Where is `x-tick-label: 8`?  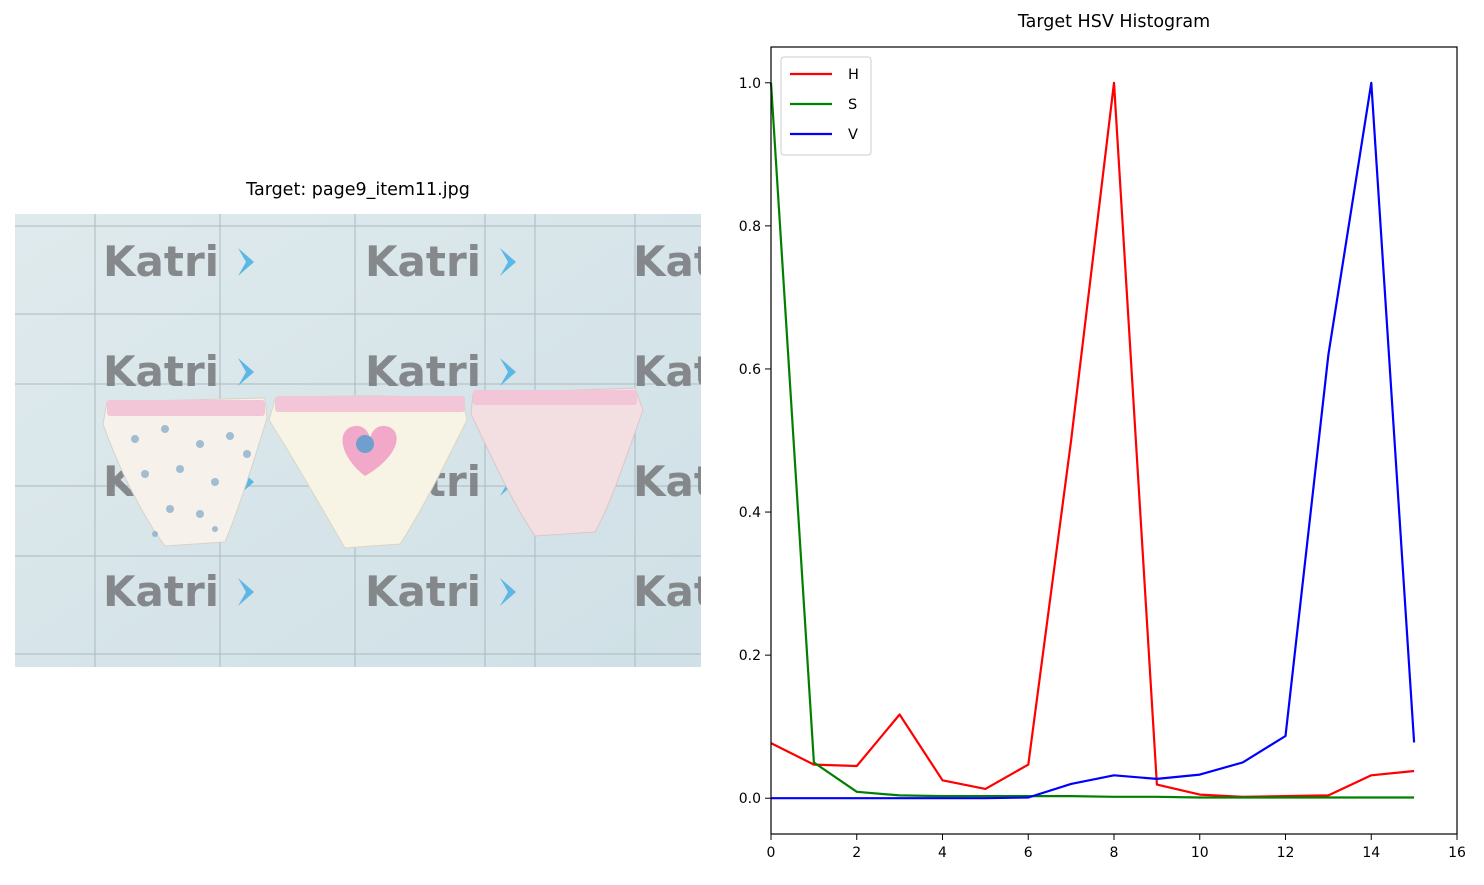 x-tick-label: 8 is located at coordinates (1114, 853).